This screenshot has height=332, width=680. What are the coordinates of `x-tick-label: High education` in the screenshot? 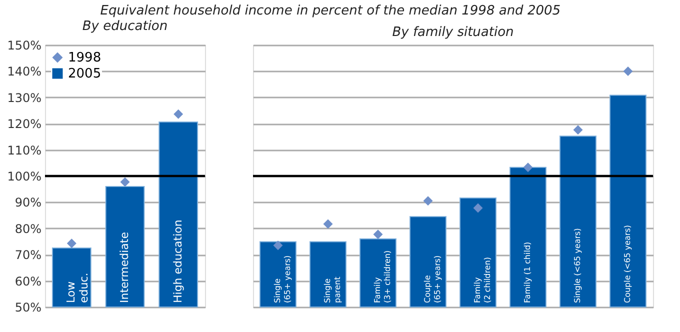 It's located at (177, 261).